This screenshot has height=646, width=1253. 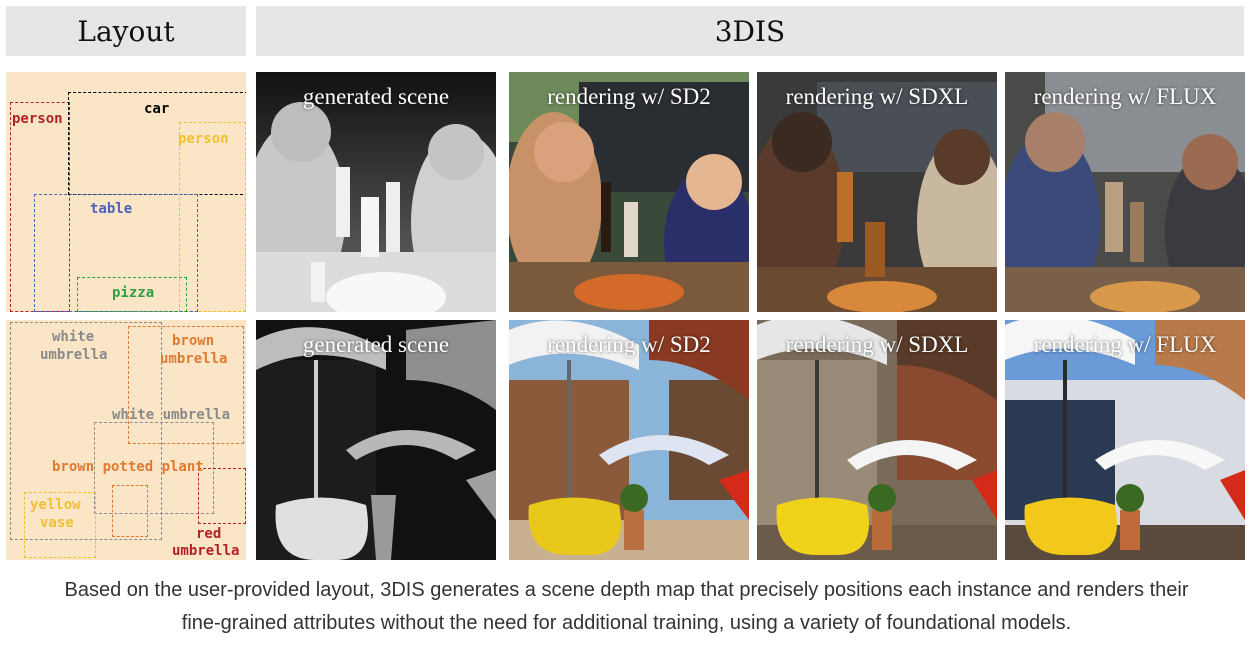 I want to click on white-umbrella-label-line1: white, so click(x=73, y=337).